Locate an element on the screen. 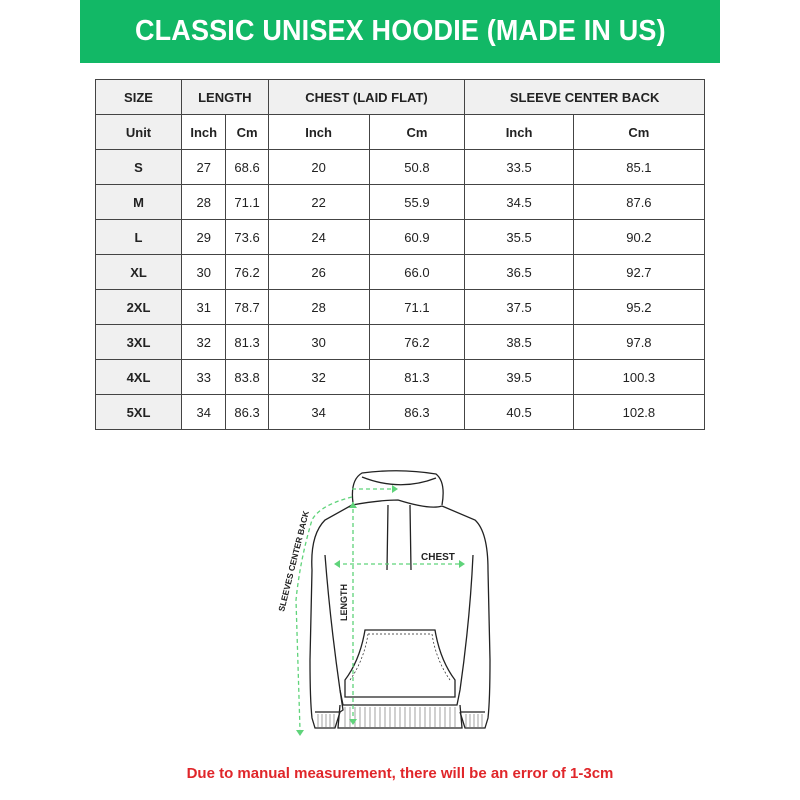 The width and height of the screenshot is (800, 800). value-cell: 102.8 is located at coordinates (639, 412).